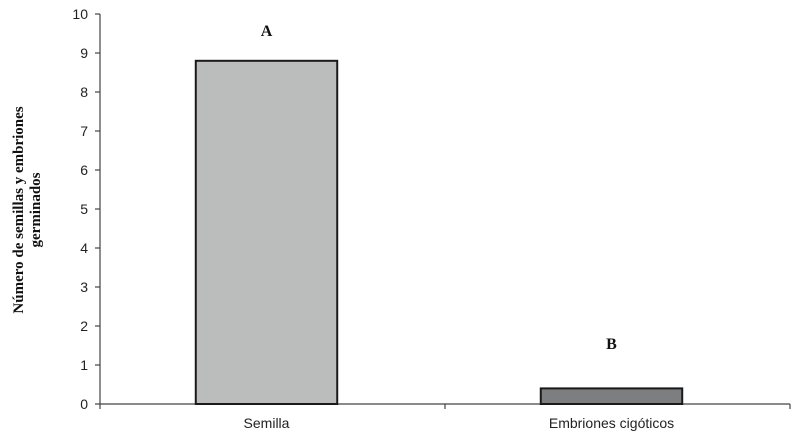 This screenshot has width=804, height=437. What do you see at coordinates (80, 14) in the screenshot?
I see `y-tick-label: 10` at bounding box center [80, 14].